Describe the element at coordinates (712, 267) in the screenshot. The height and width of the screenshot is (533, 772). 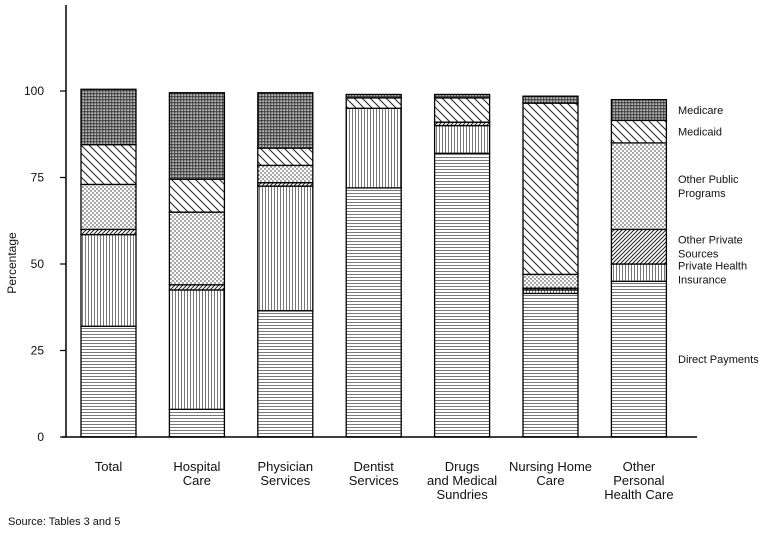
I see `legend-label: Private Health` at that location.